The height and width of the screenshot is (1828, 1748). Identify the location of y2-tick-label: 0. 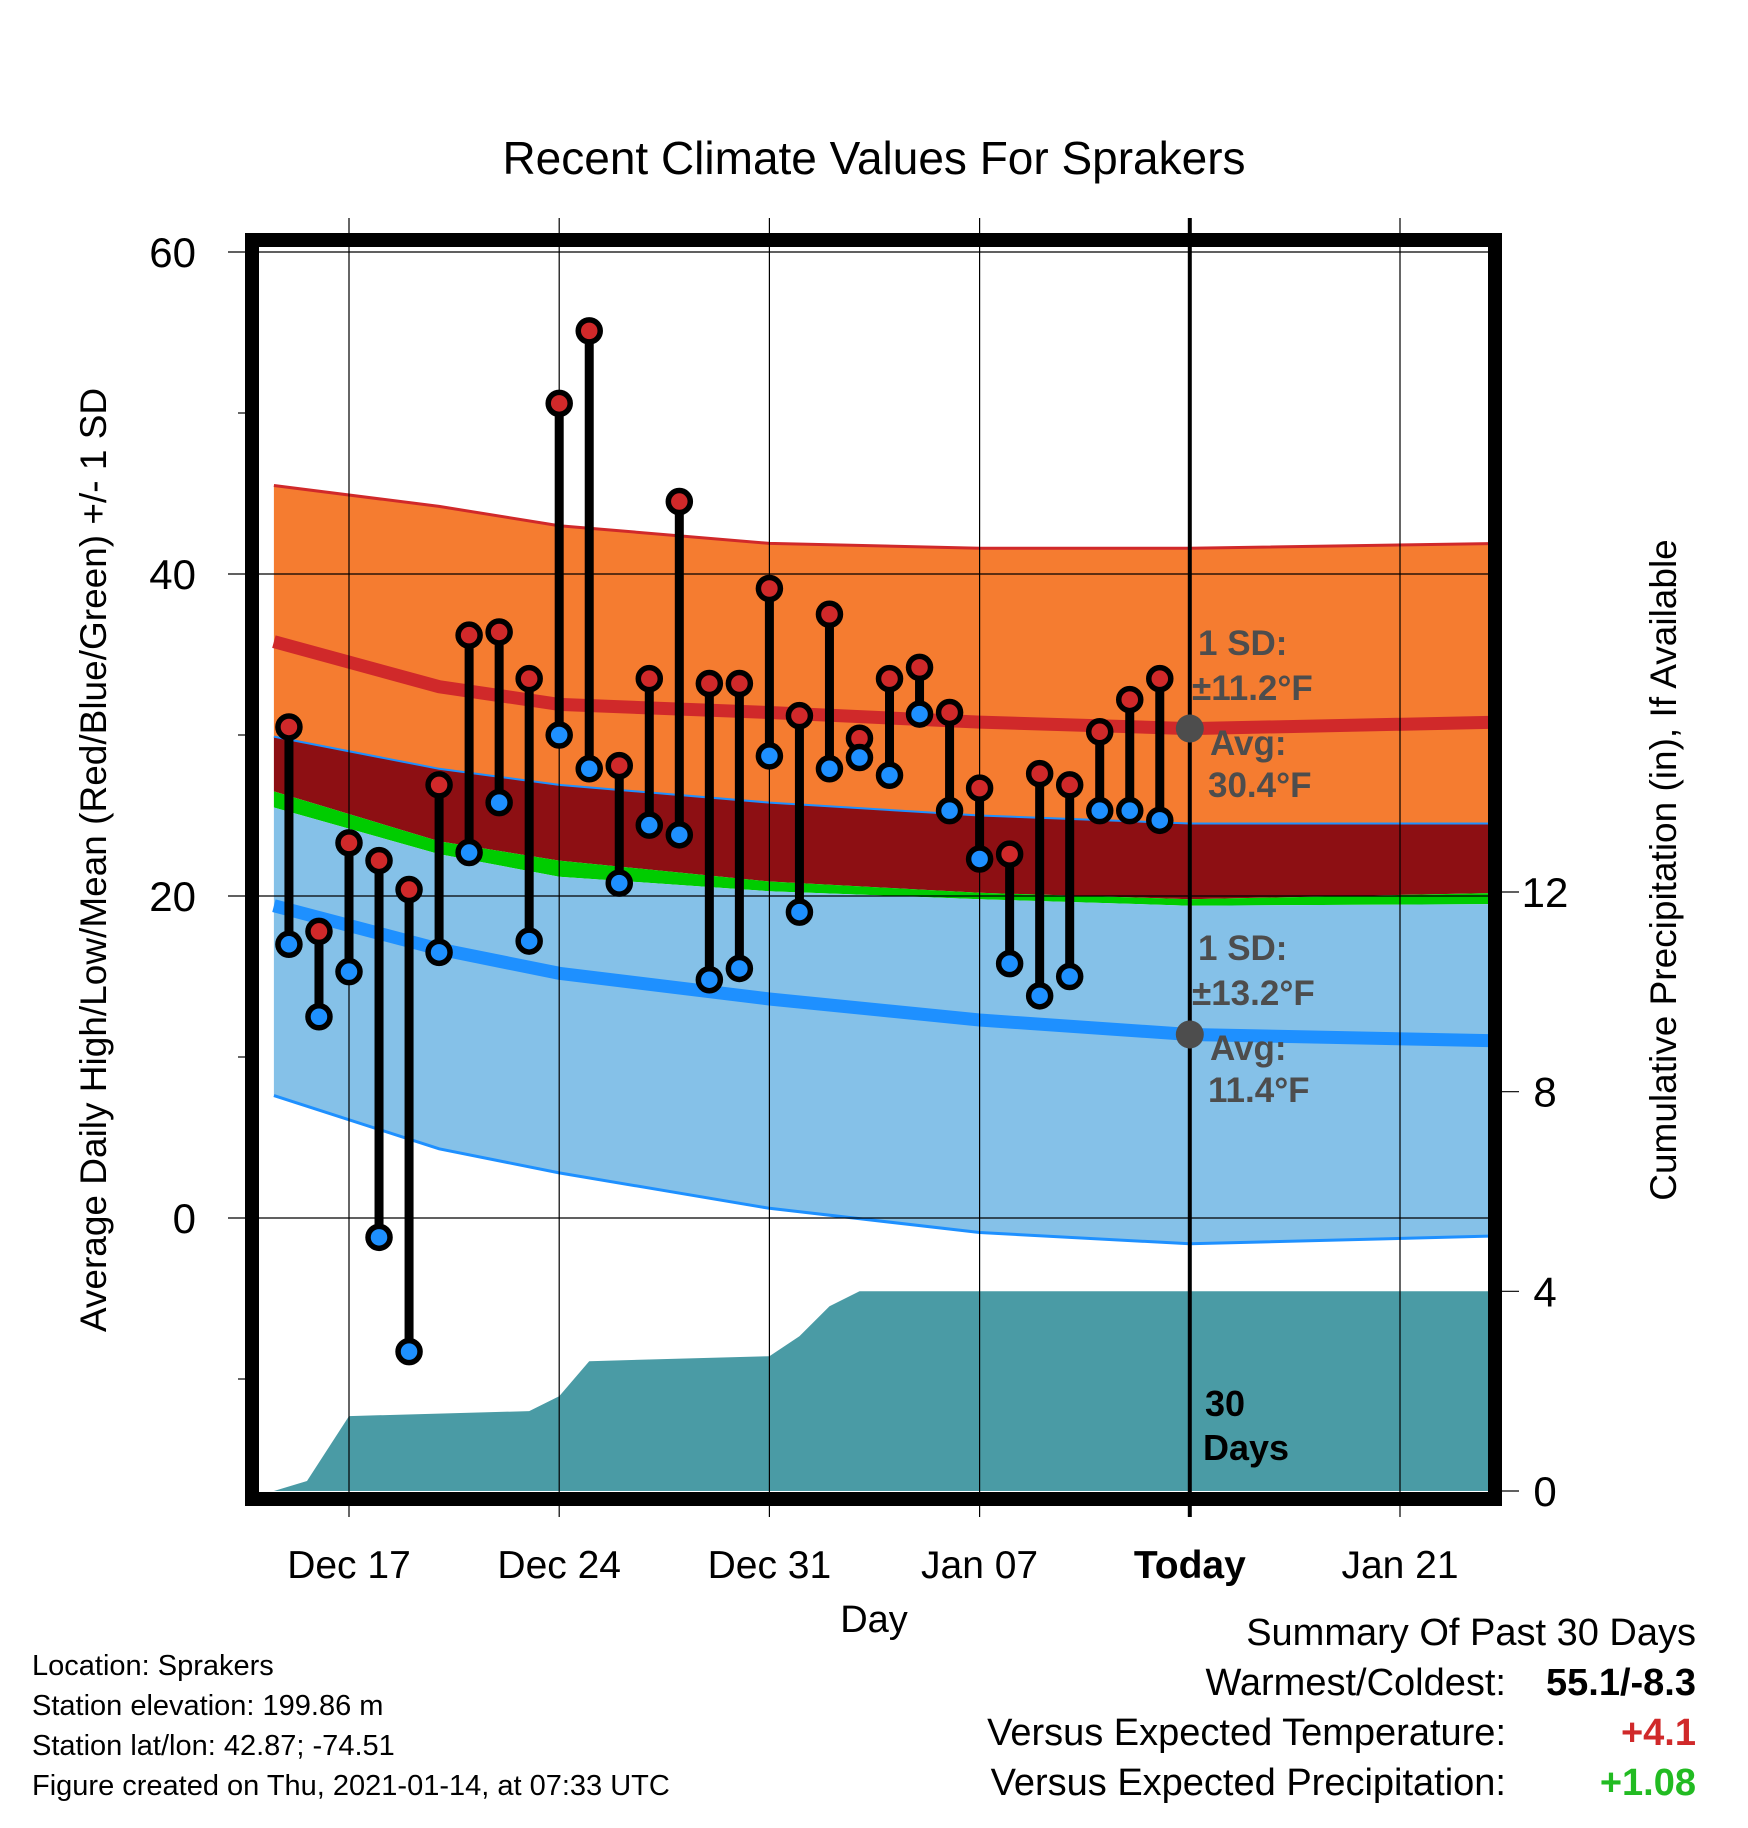
(1544, 1491).